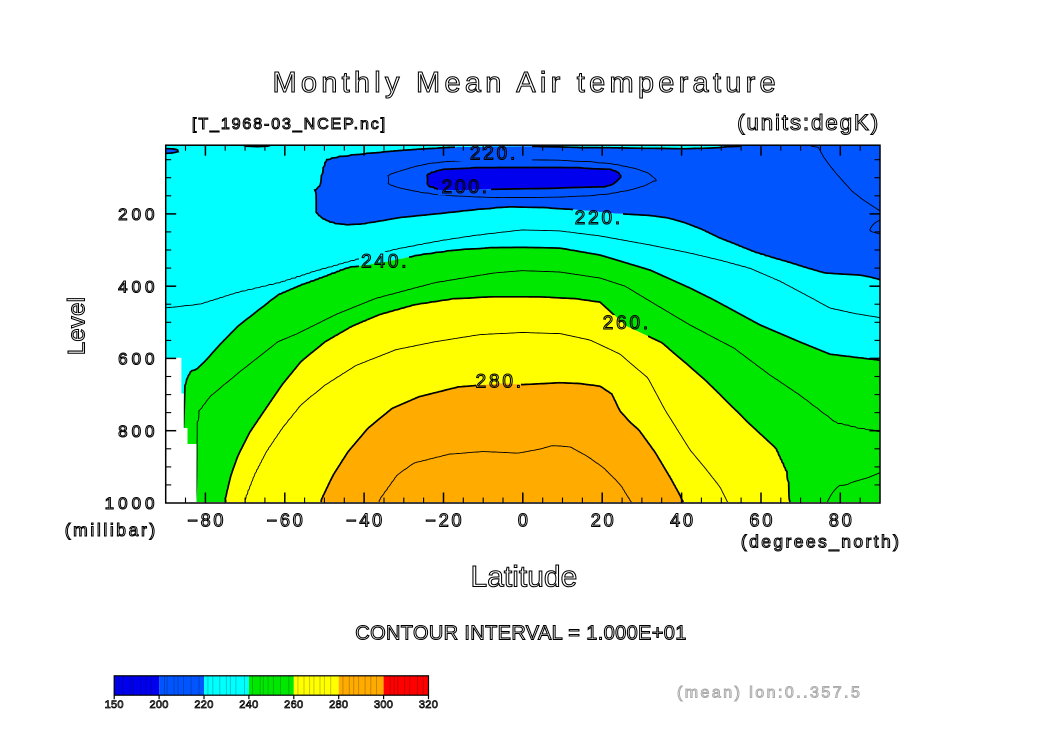 This screenshot has width=1044, height=744. What do you see at coordinates (500, 381) in the screenshot?
I see `svg-text: 280.` at bounding box center [500, 381].